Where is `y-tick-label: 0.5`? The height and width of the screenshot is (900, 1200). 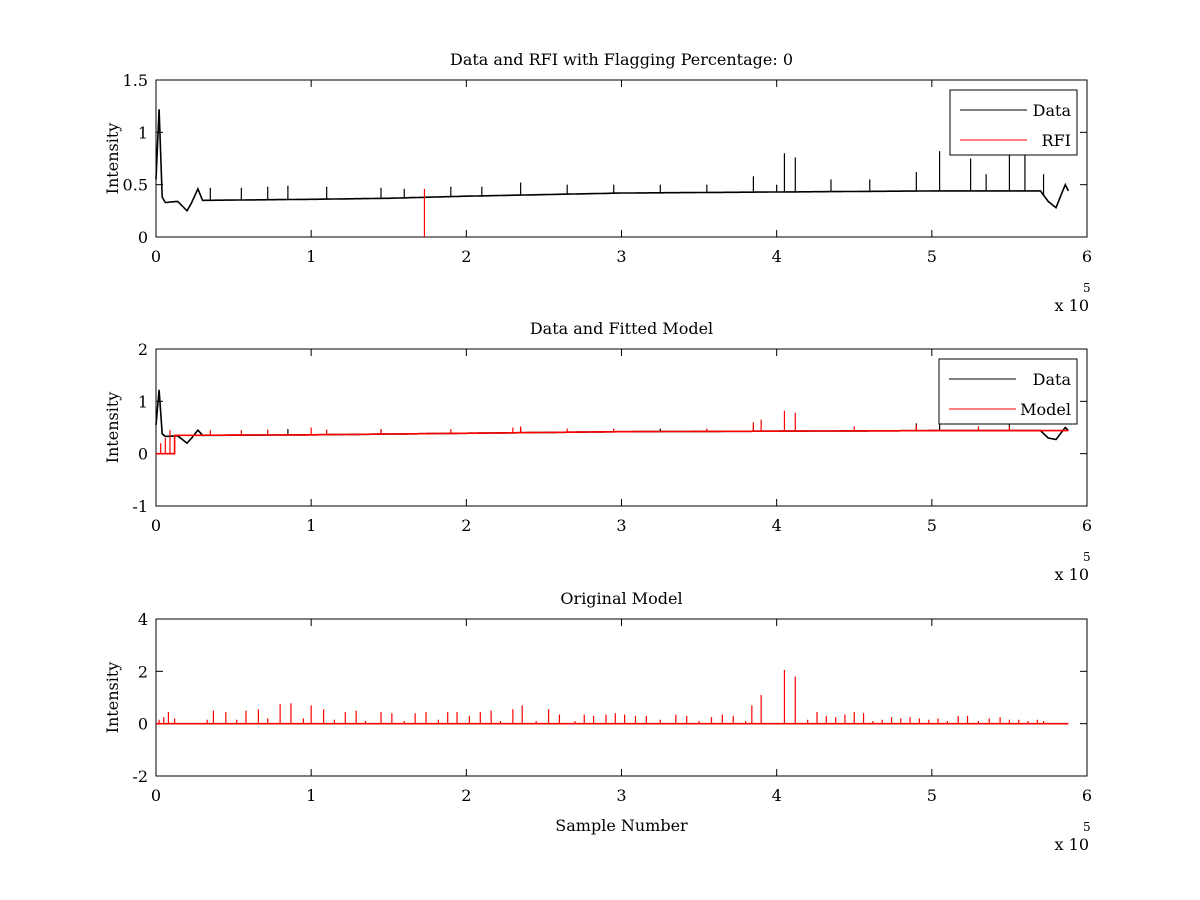
y-tick-label: 0.5 is located at coordinates (135, 185).